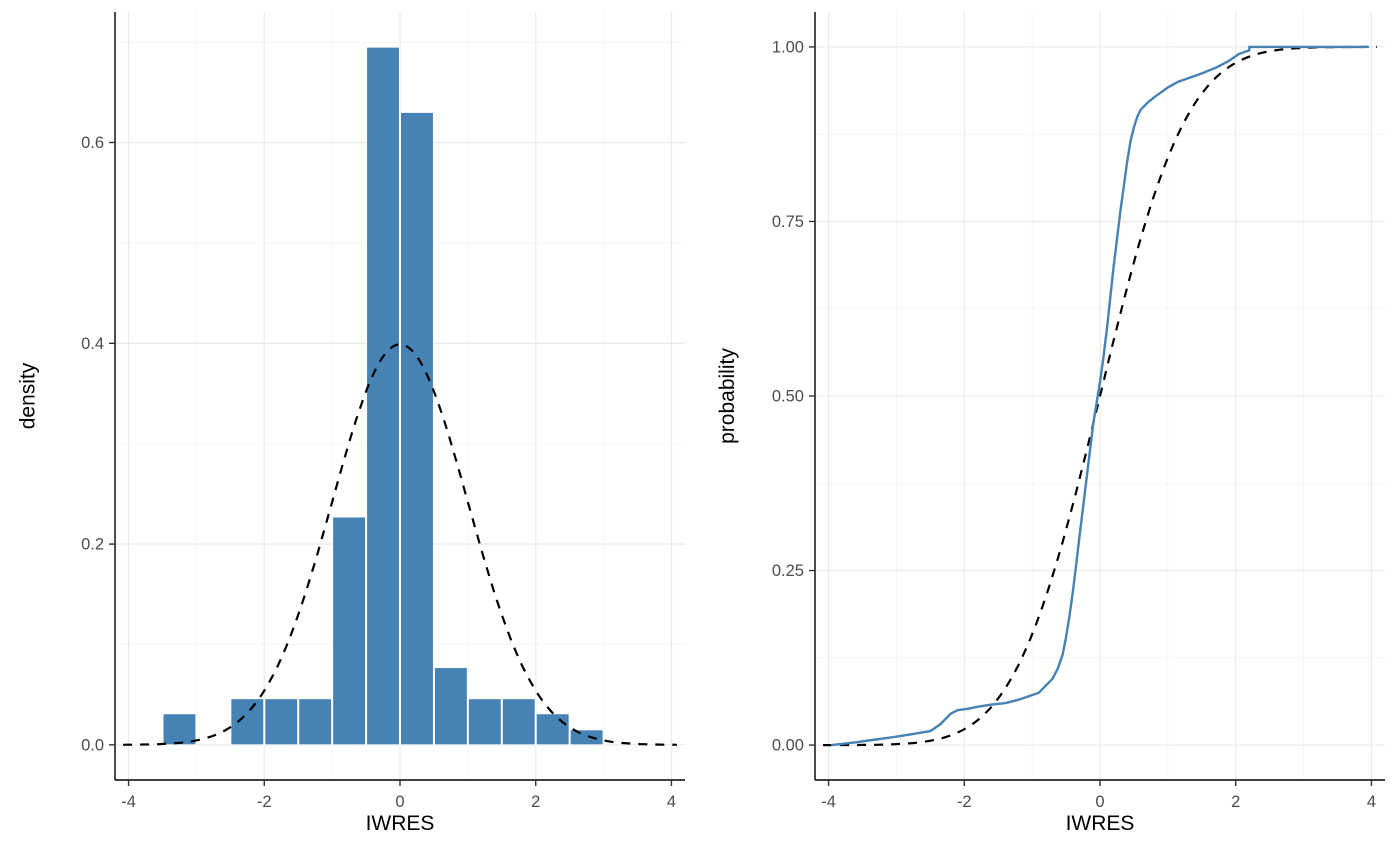  What do you see at coordinates (788, 47) in the screenshot?
I see `y-tick-label: 1.00` at bounding box center [788, 47].